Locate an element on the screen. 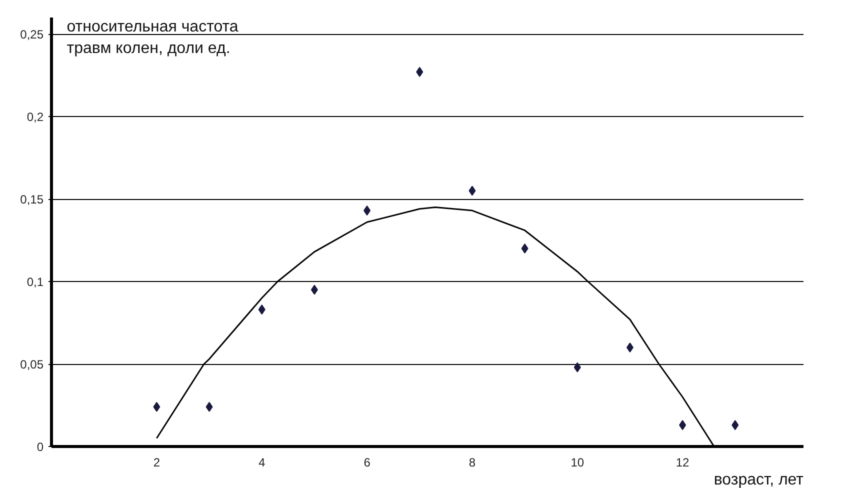  x-tick-label: 8 is located at coordinates (472, 463).